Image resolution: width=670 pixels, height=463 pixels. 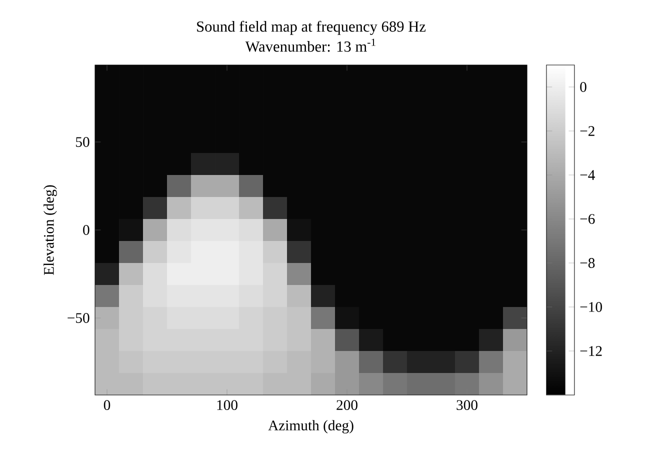 What do you see at coordinates (587, 131) in the screenshot?
I see `color-bar-label: −2` at bounding box center [587, 131].